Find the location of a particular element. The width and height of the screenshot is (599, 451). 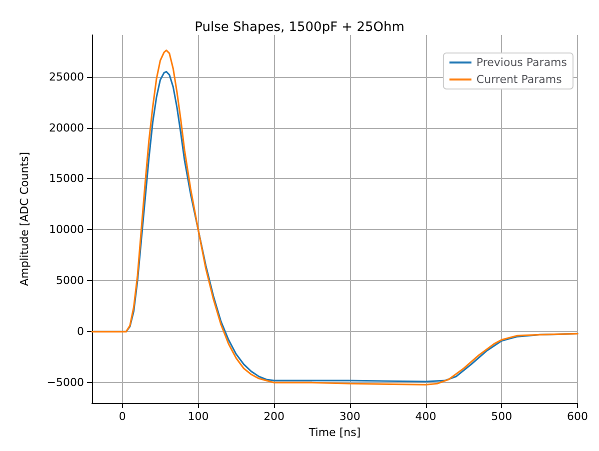

chart-title: Pulse Shapes, 1500pF + 25Ohm is located at coordinates (299, 27).